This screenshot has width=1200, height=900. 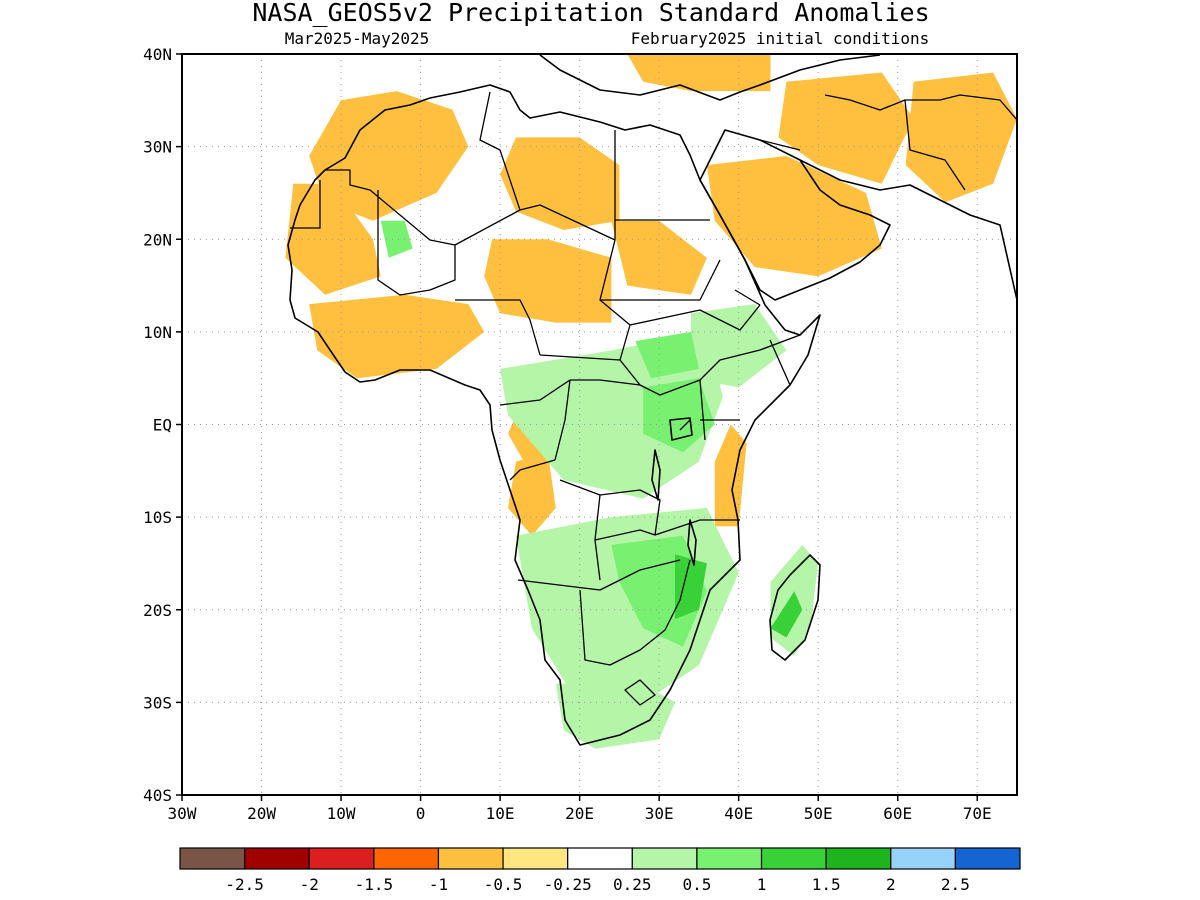 I want to click on colorbar-label: 1, so click(x=762, y=884).